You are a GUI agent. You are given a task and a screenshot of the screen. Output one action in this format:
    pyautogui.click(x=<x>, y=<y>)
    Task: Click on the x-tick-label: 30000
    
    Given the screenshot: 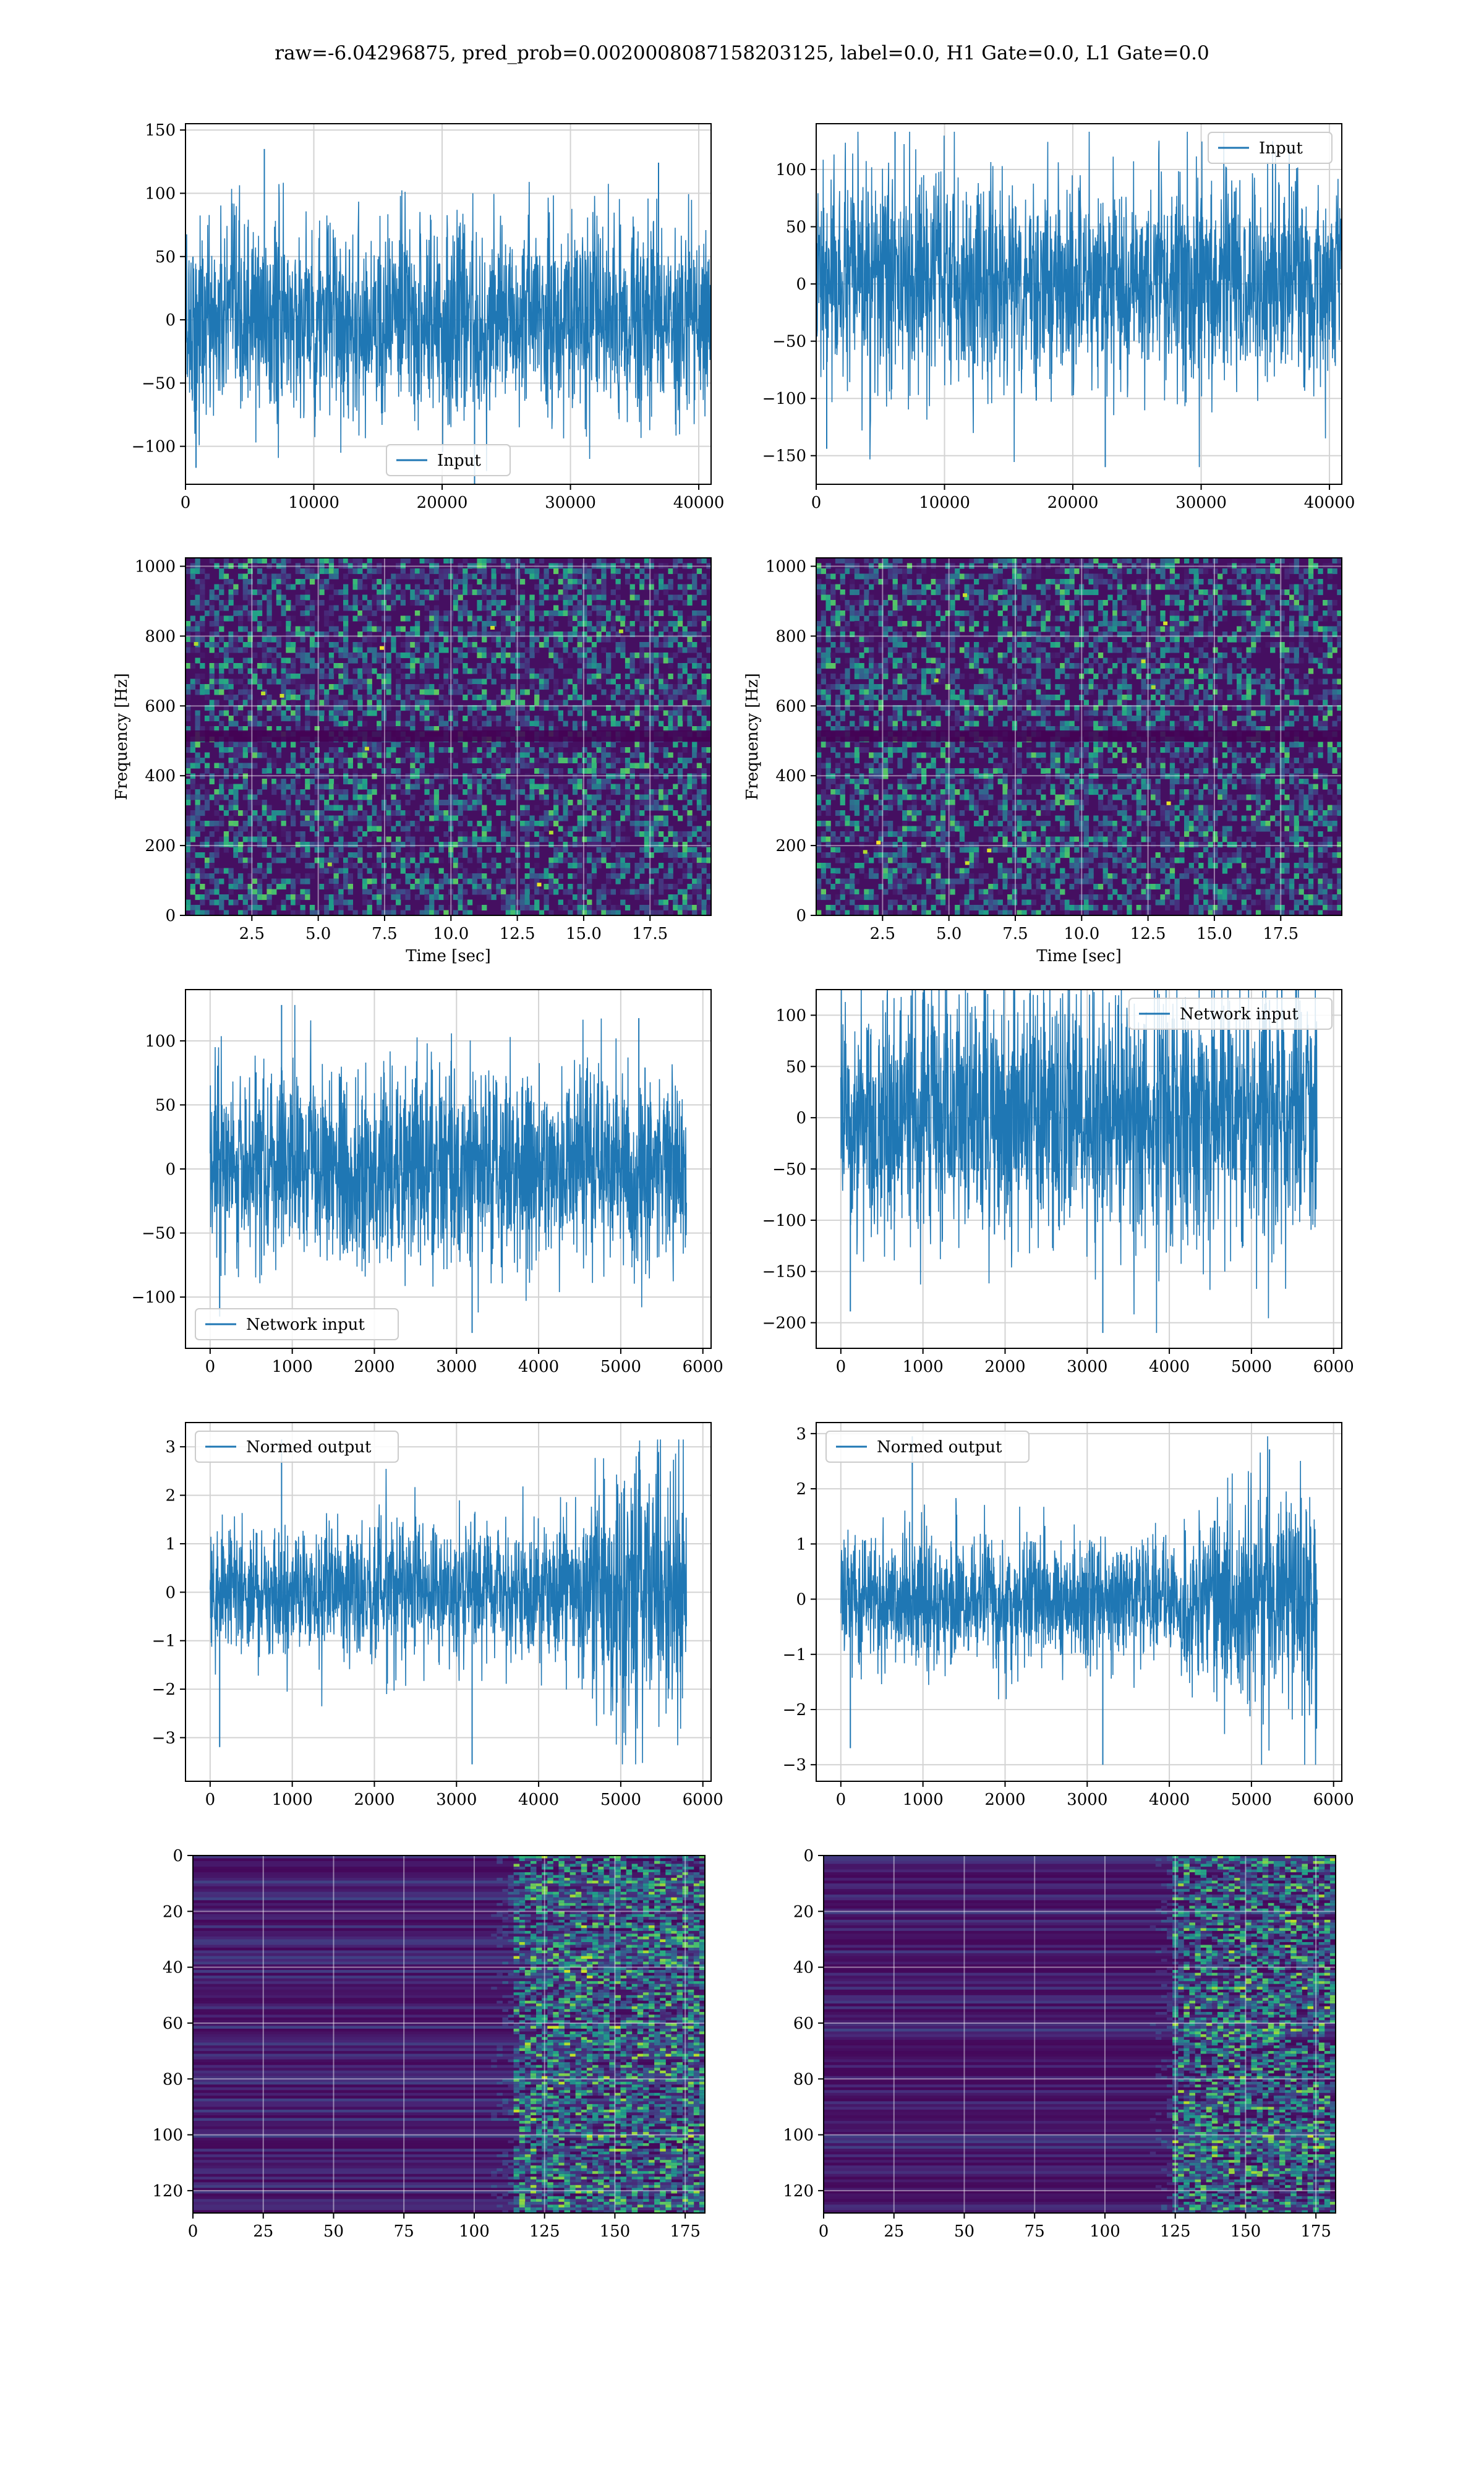 What is the action you would take?
    pyautogui.click(x=1201, y=503)
    